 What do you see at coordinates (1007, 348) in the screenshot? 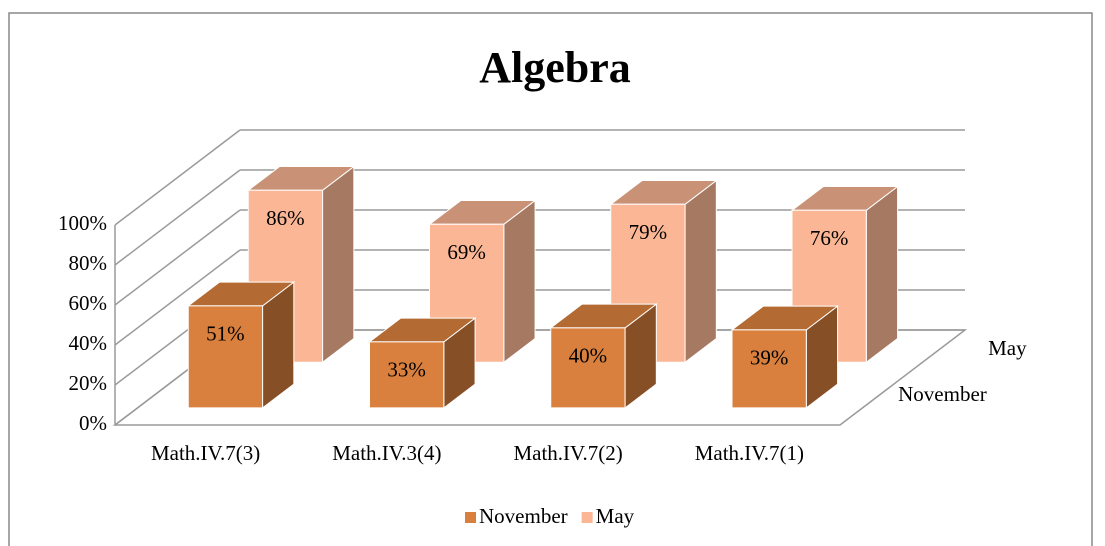
I see `depth-label: May` at bounding box center [1007, 348].